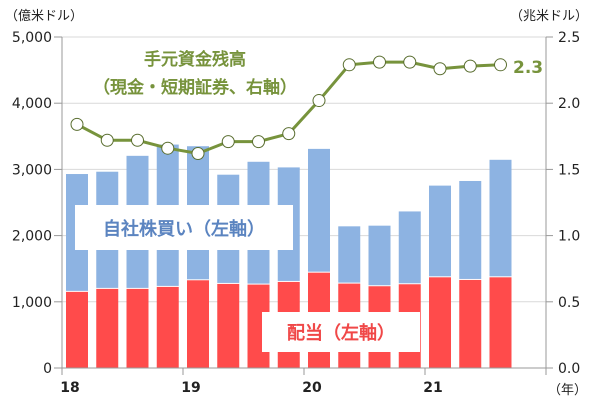 The width and height of the screenshot is (600, 409). I want to click on line-subtitle: （現金・短期証券、右軸）, so click(195, 87).